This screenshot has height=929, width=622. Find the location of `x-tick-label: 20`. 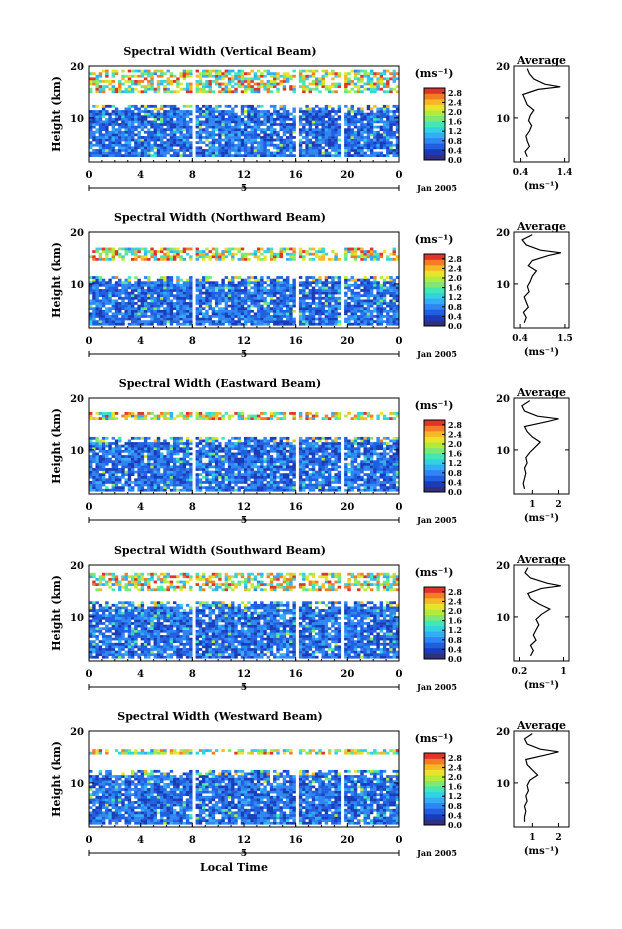

x-tick-label: 20 is located at coordinates (347, 175).